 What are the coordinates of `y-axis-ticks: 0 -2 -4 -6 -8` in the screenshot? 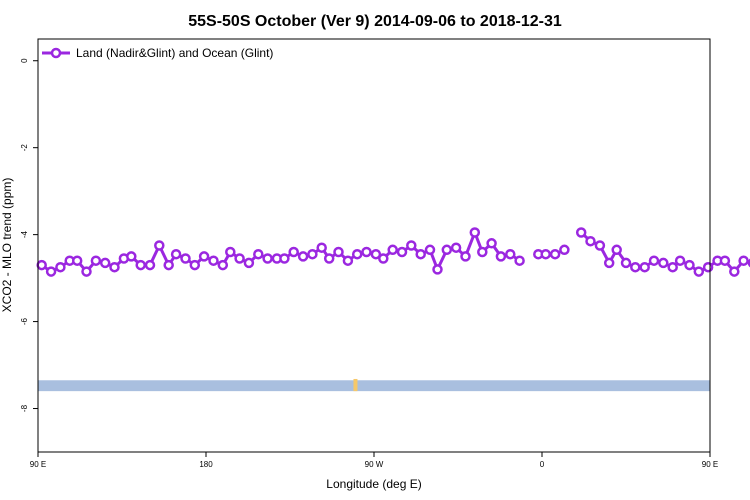 It's located at (29, 235).